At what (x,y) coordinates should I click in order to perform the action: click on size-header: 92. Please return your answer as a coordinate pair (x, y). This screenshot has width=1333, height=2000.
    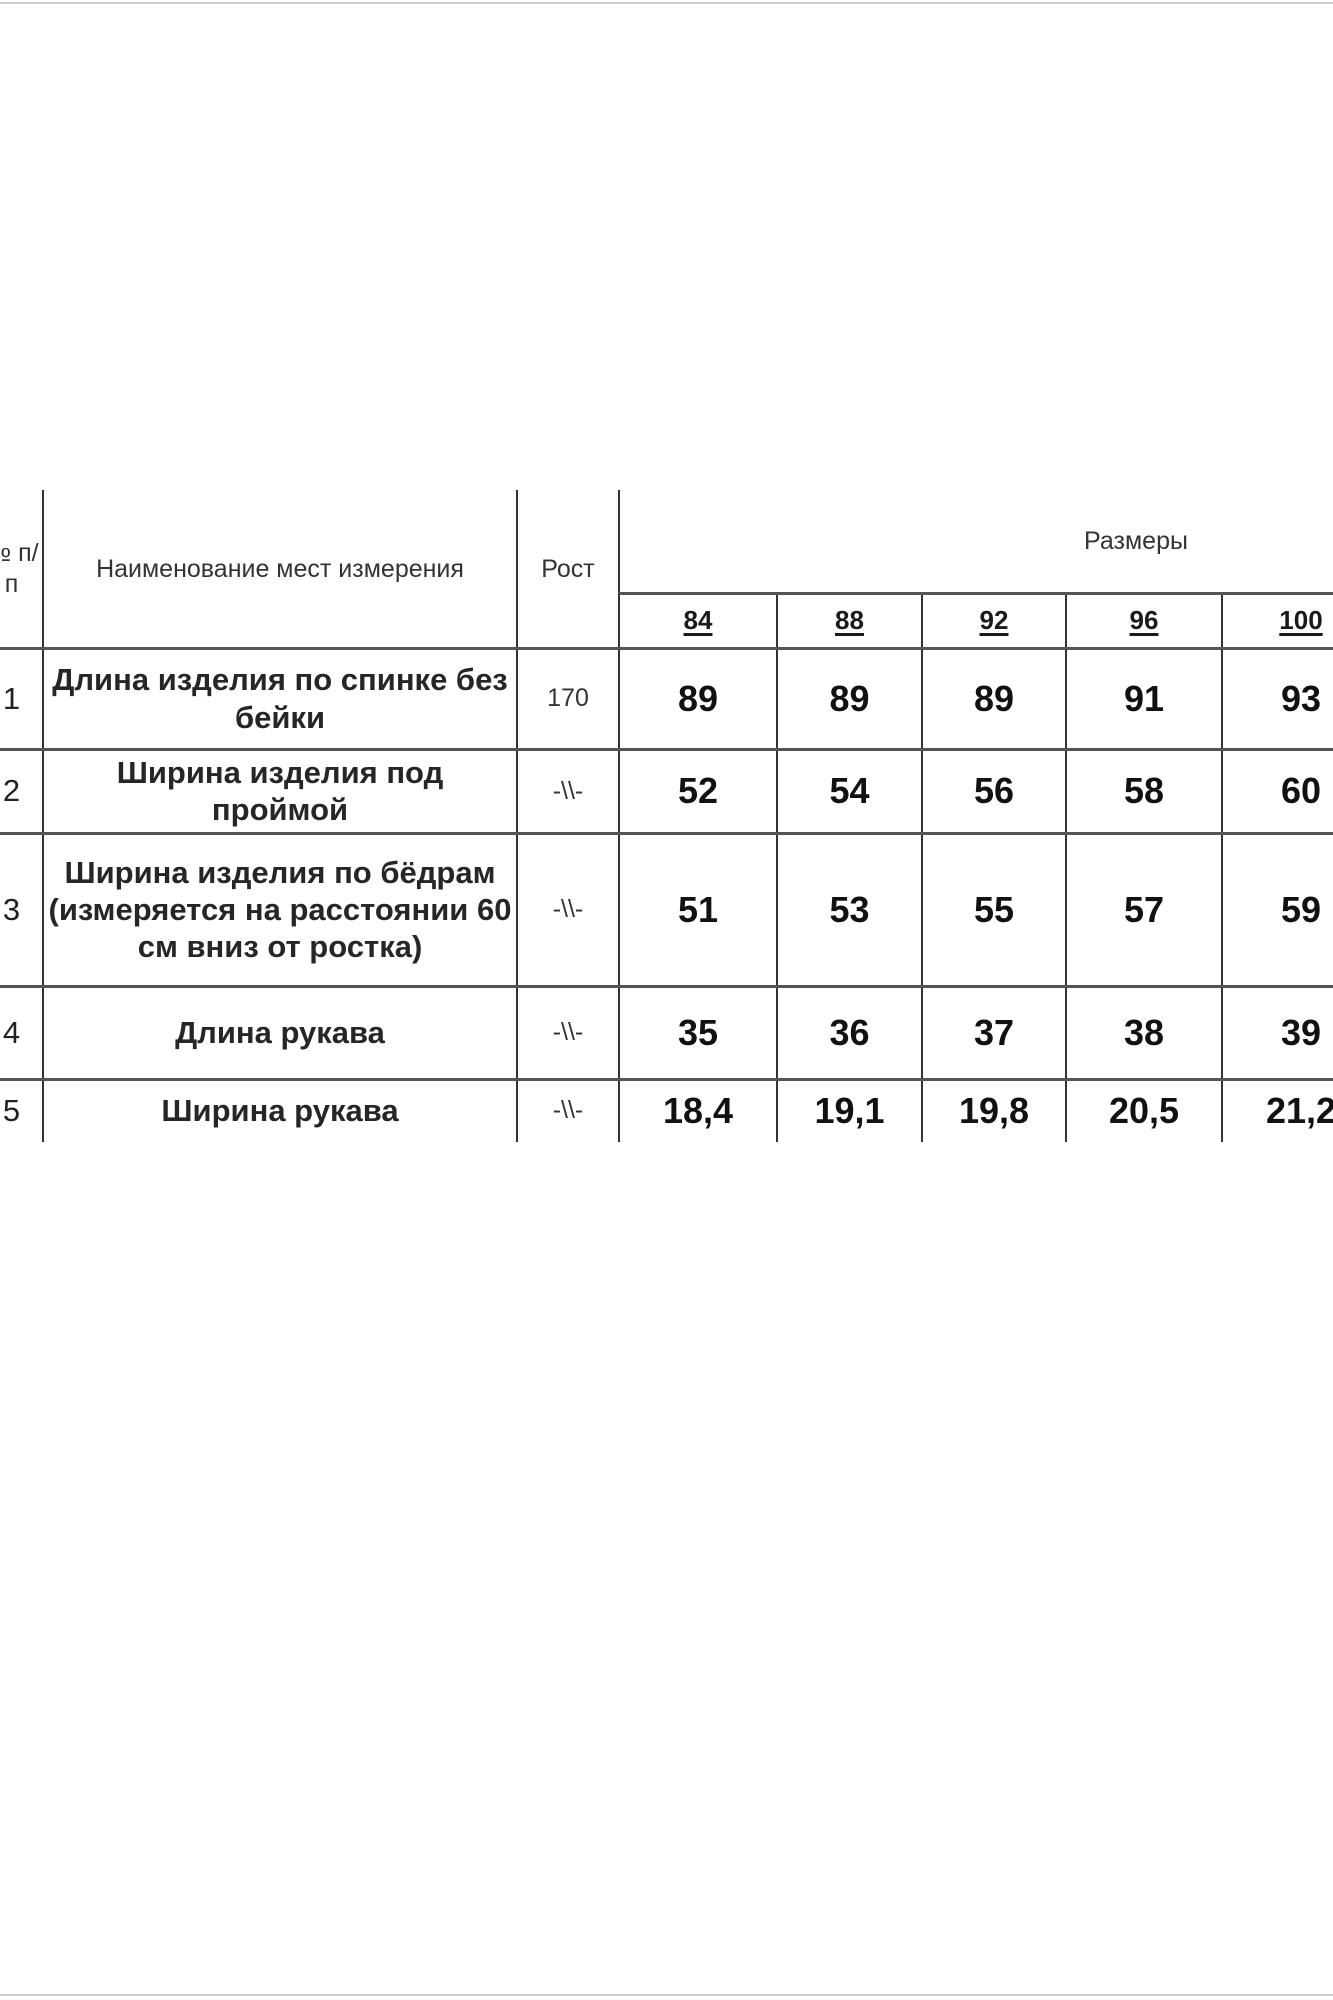
    Looking at the image, I should click on (994, 620).